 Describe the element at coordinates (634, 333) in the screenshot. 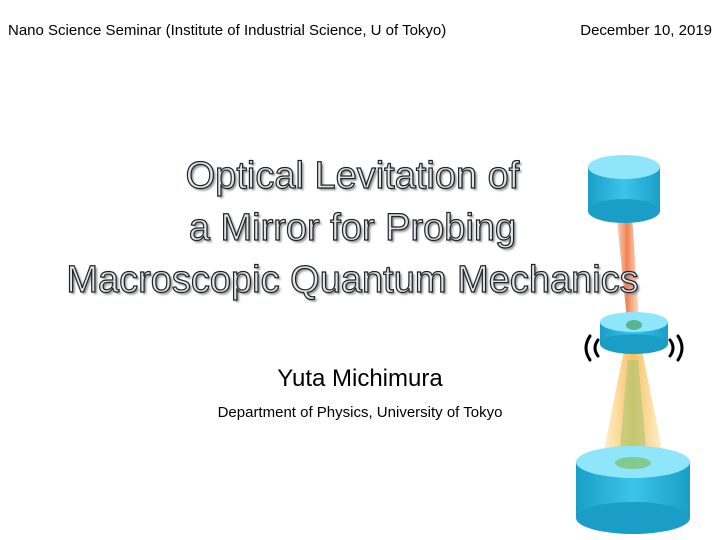

I see `levitated-mirror` at that location.